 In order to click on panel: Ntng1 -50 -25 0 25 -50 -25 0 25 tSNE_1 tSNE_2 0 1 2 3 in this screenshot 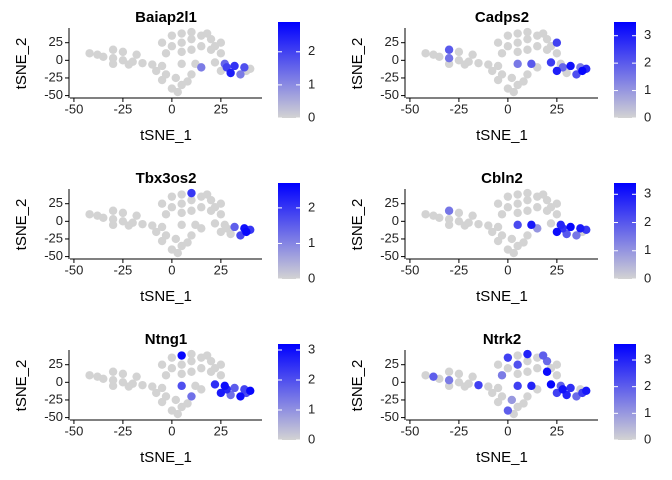, I will do `click(164, 398)`.